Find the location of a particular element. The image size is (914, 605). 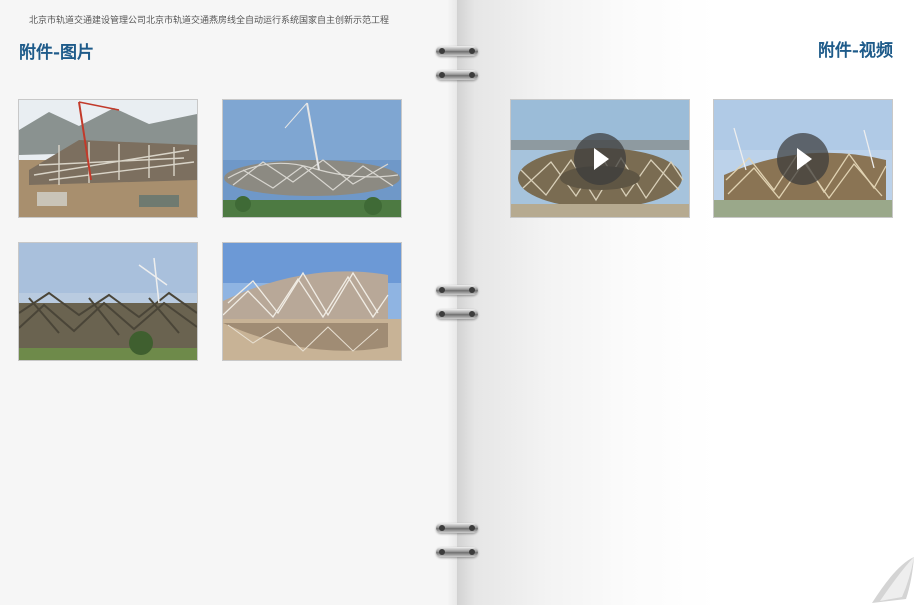

project-header: 北京市轨道交通建设管理公司北京市轨道交通燕房线全自动运行系统国家自主创新示范工程 is located at coordinates (209, 21).